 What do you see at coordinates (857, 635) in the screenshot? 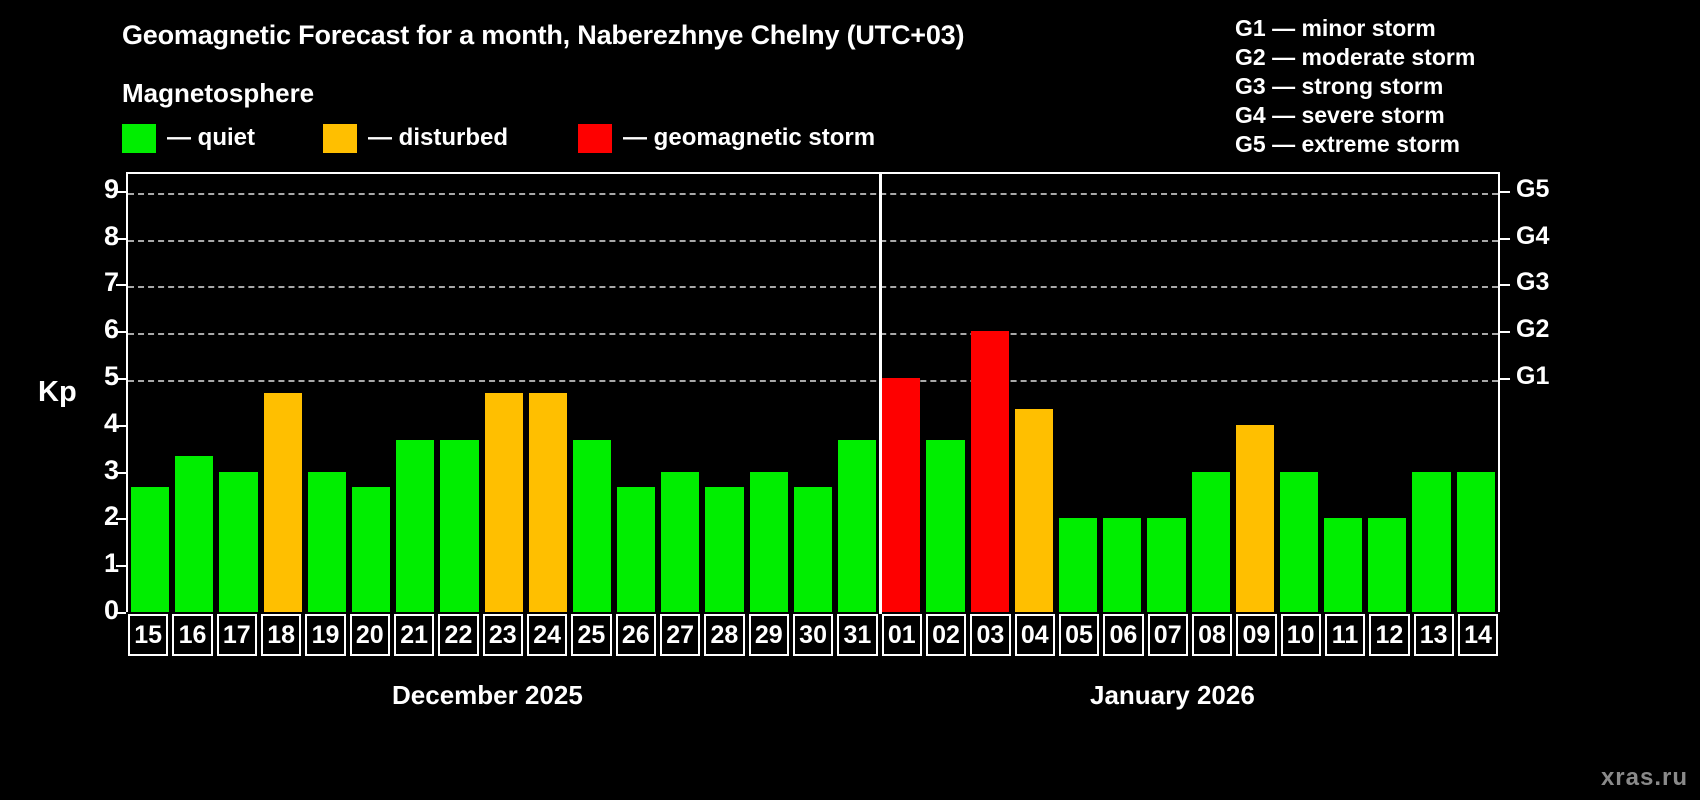
I see `date-label: 31` at bounding box center [857, 635].